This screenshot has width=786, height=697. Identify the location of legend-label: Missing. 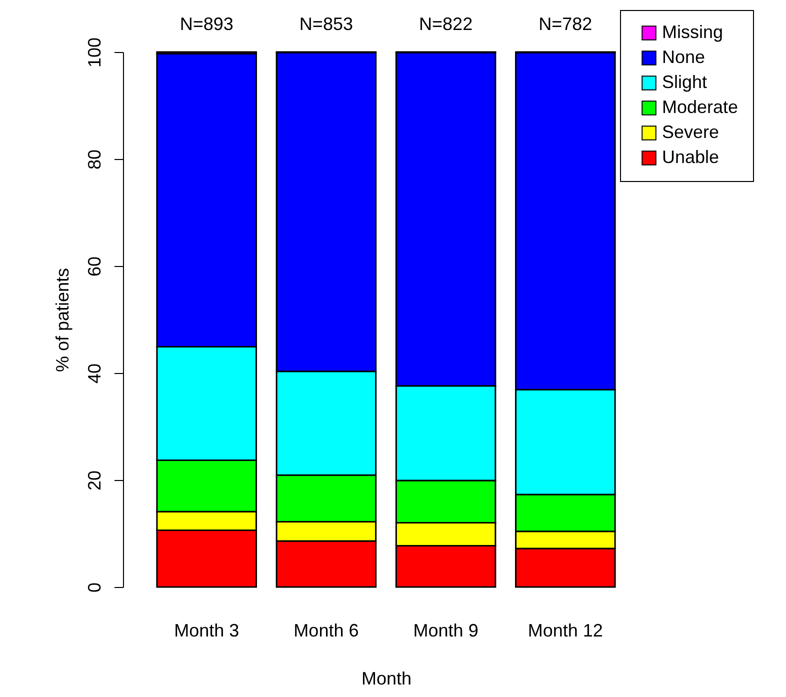
(693, 32).